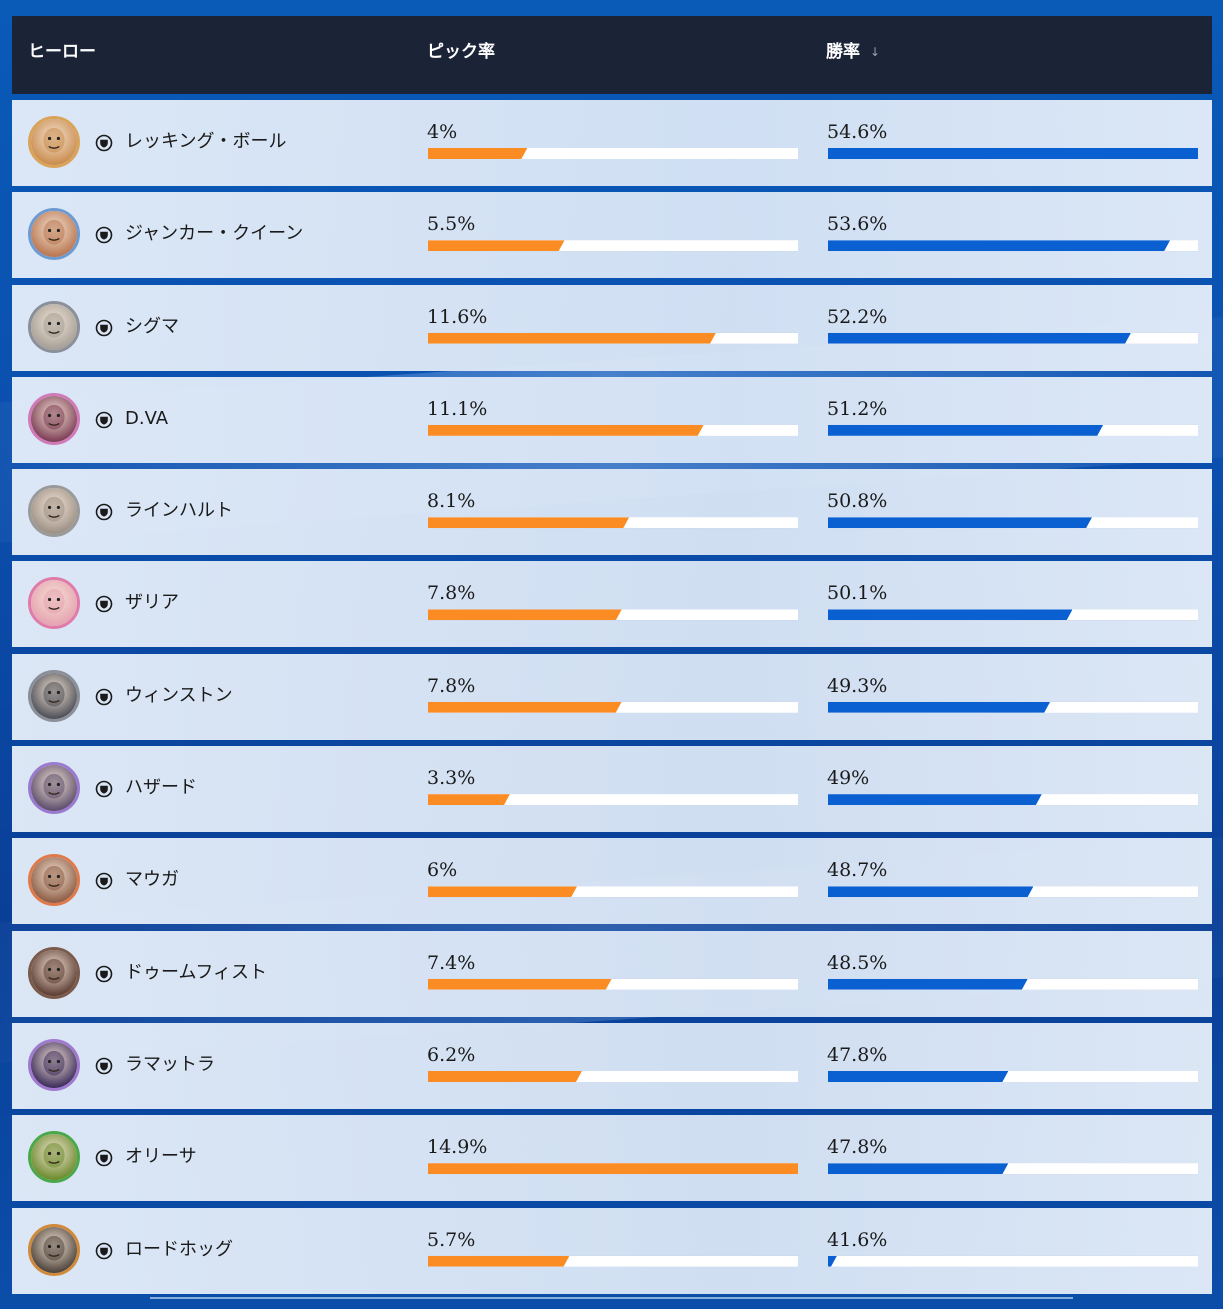 This screenshot has height=1309, width=1223. What do you see at coordinates (451, 593) in the screenshot?
I see `pick-rate-value: 7.8%` at bounding box center [451, 593].